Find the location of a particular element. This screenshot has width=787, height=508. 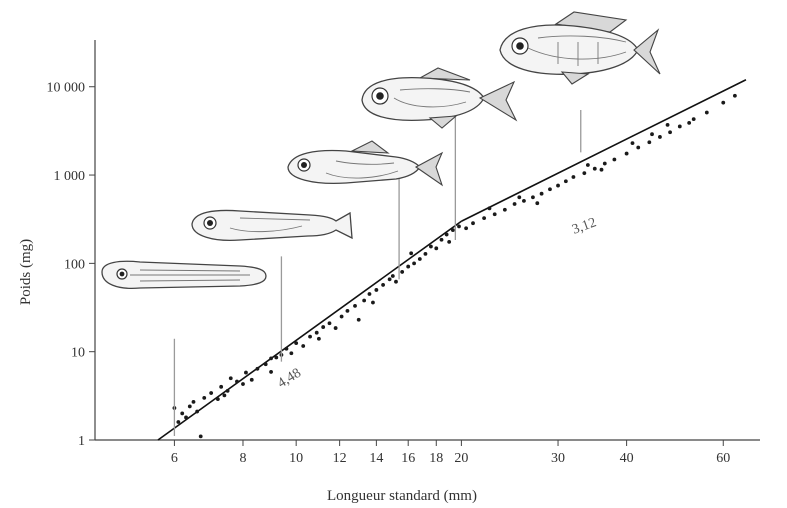

x-tick-label: 16 is located at coordinates (408, 458).